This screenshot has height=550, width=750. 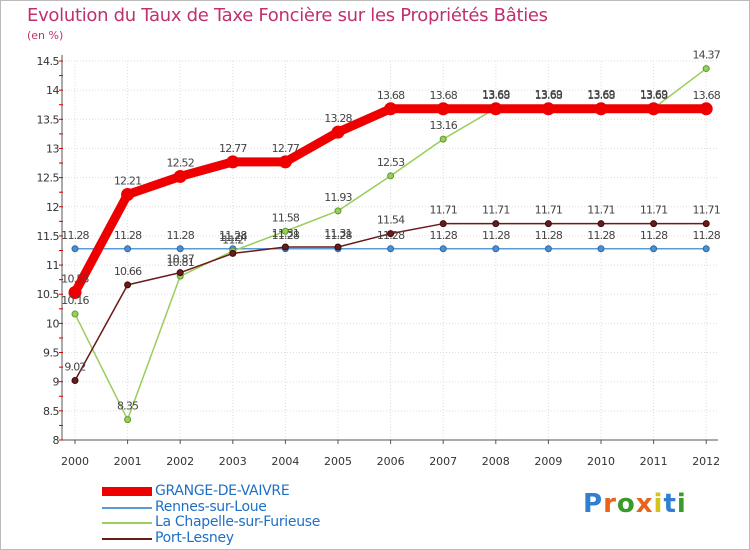 What do you see at coordinates (644, 504) in the screenshot?
I see `logo-letter: x` at bounding box center [644, 504].